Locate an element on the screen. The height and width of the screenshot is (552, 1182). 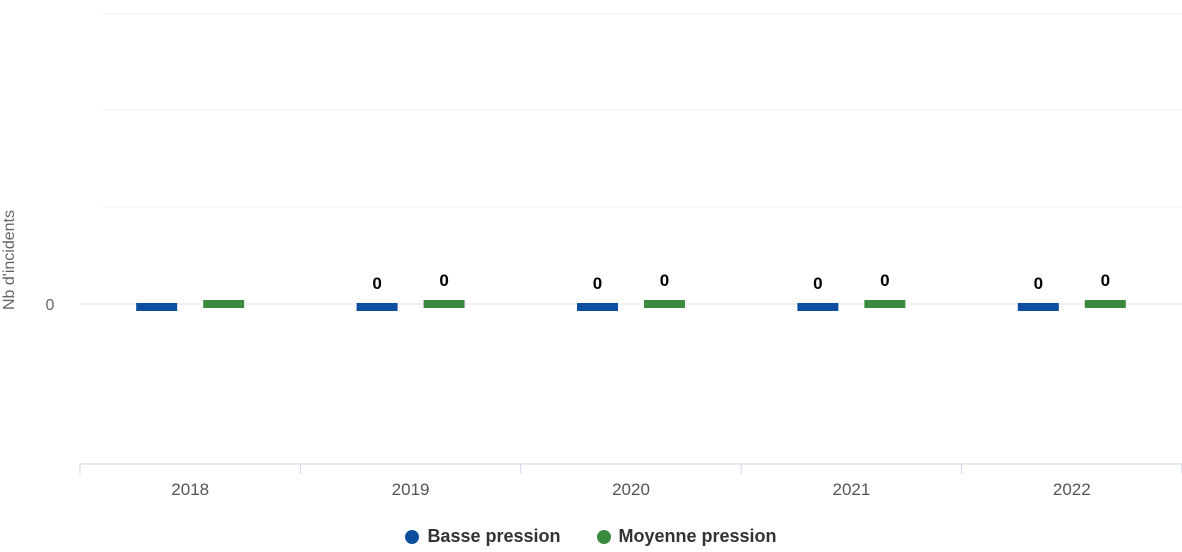
bars is located at coordinates (631, 305).